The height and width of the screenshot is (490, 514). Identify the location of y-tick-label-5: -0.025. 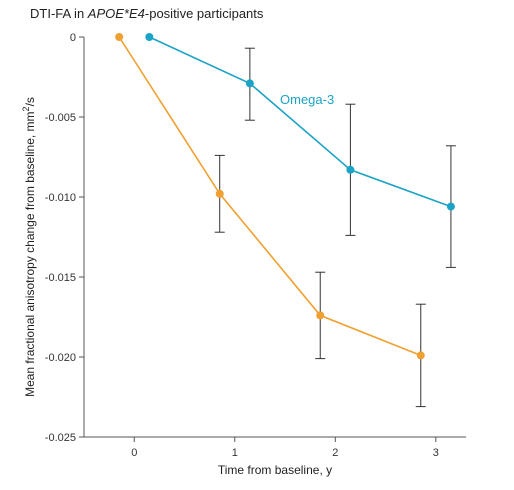
(60, 438).